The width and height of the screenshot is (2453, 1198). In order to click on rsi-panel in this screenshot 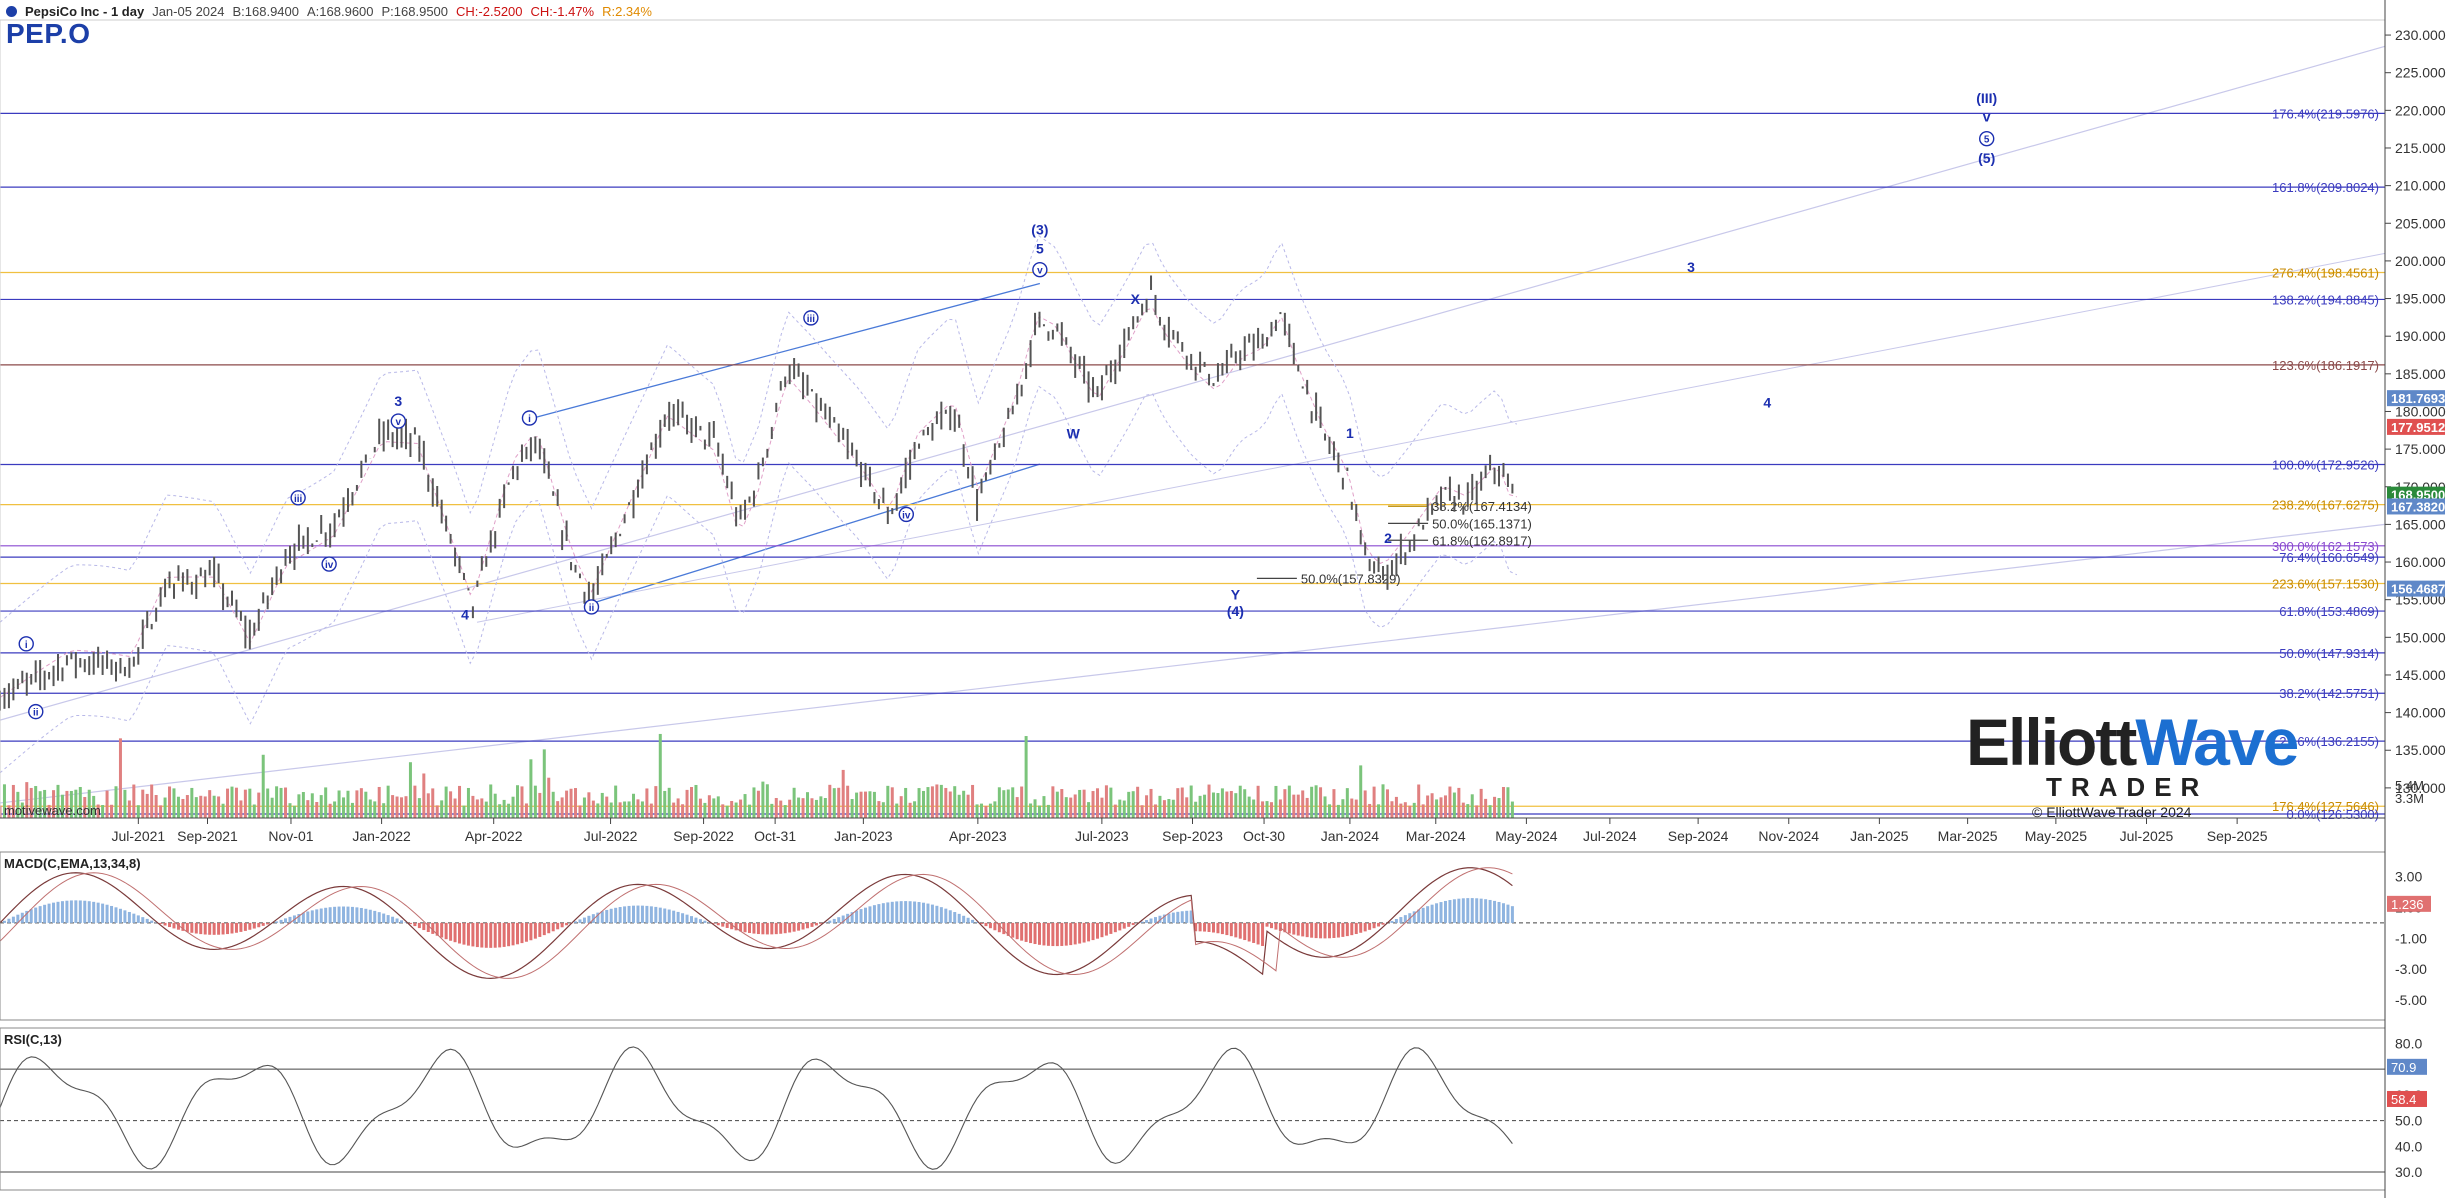, I will do `click(1192, 1109)`.